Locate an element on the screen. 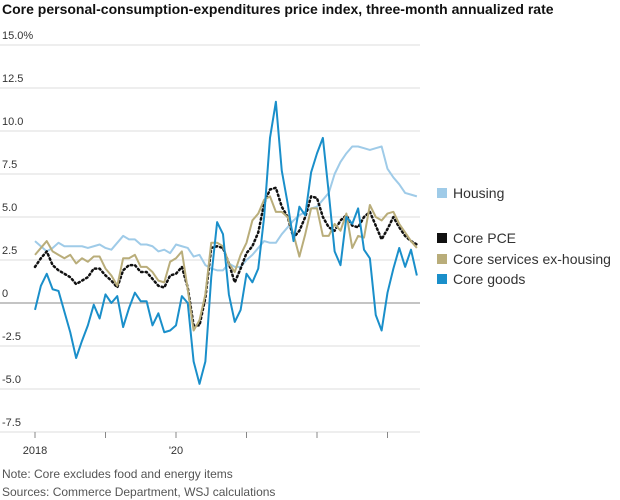 Image resolution: width=620 pixels, height=500 pixels. y-tick-label: 5.0 is located at coordinates (9, 208).